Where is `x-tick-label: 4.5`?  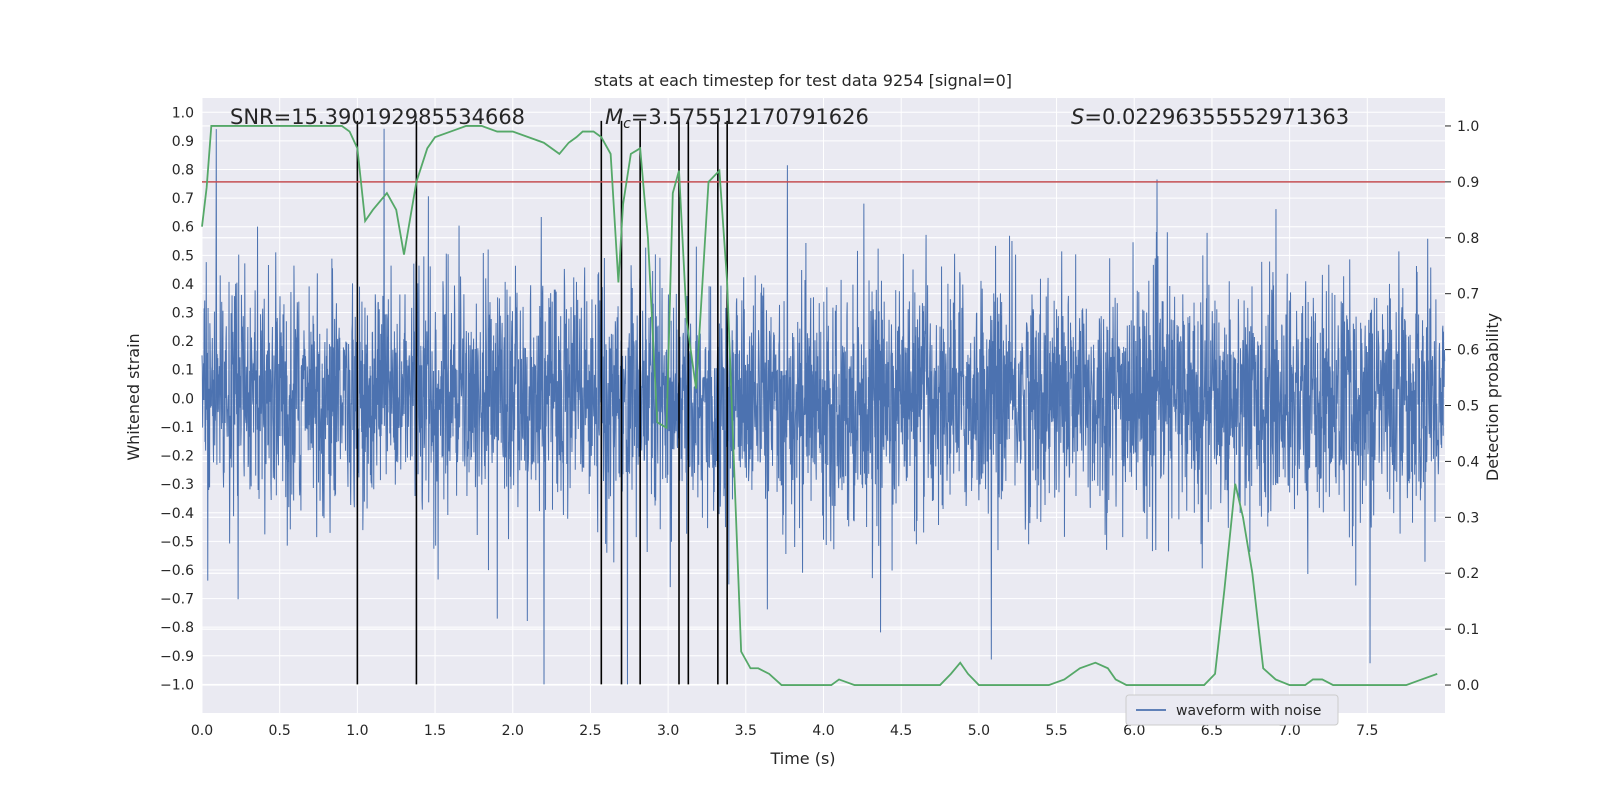
x-tick-label: 4.5 is located at coordinates (901, 731).